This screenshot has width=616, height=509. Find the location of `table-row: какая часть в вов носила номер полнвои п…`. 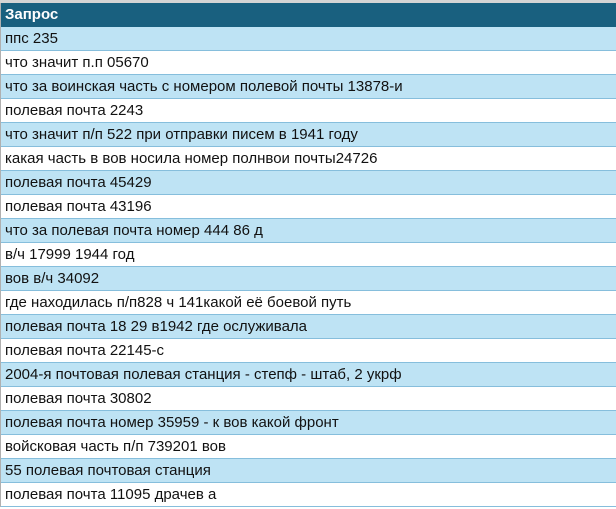

table-row: какая часть в вов носила номер полнвои п… is located at coordinates (308, 159).